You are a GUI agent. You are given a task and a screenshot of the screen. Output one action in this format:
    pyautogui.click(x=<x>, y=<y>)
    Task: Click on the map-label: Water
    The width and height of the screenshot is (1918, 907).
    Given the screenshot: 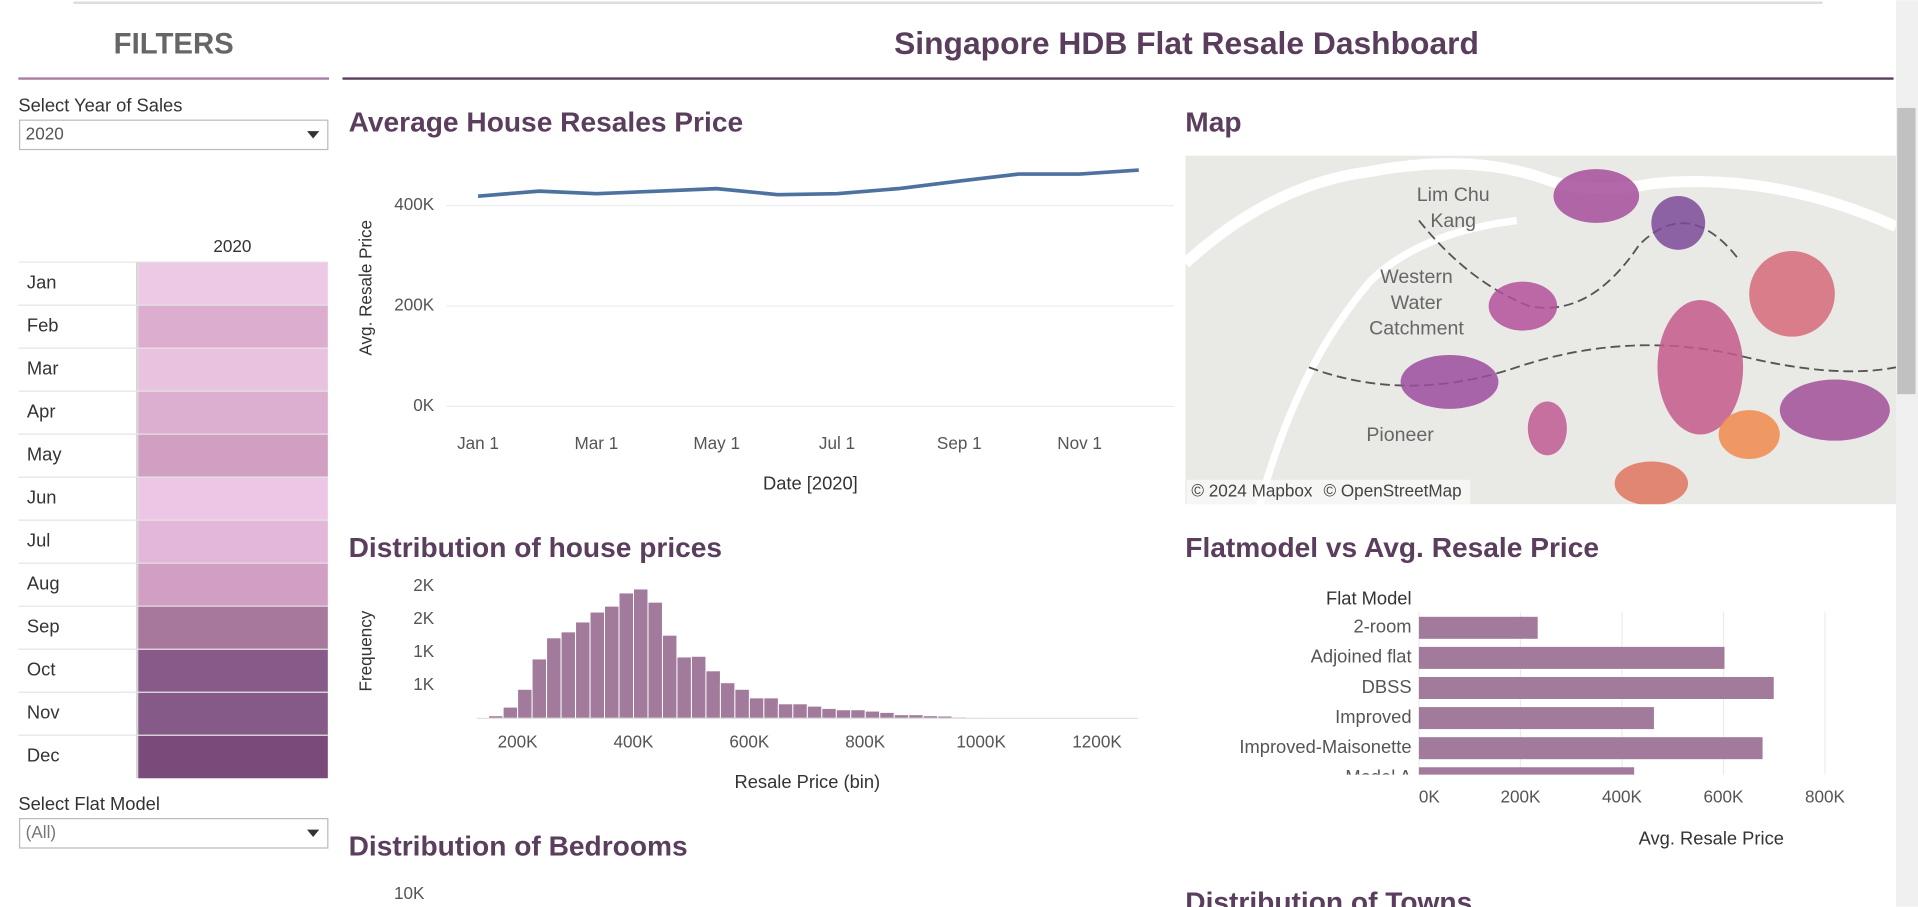 What is the action you would take?
    pyautogui.click(x=1417, y=303)
    